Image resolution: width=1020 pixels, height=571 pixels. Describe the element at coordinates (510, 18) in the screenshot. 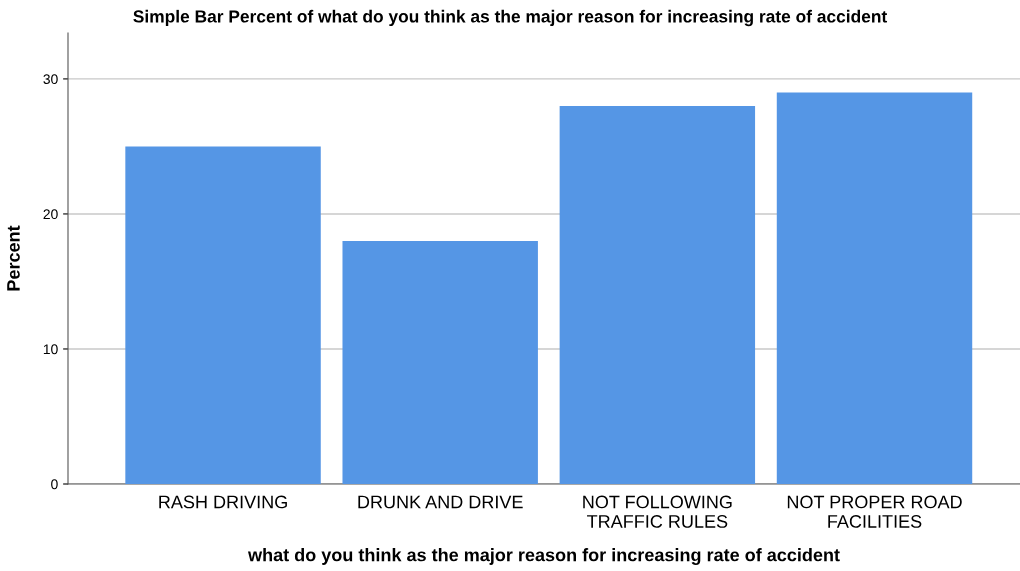

I see `chart-title: Simple Bar Percent of what do you think as the major reason for increasing rate of accident` at that location.